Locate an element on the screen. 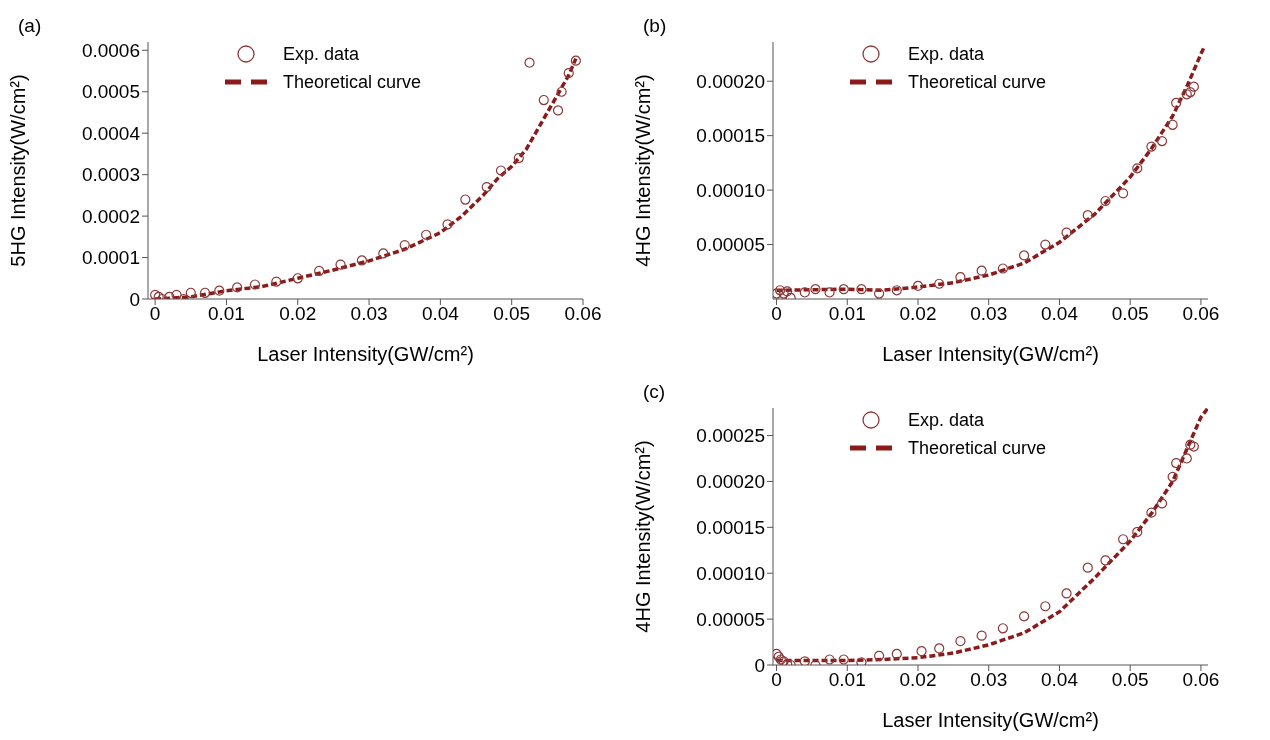 The image size is (1270, 740). y-tick-label: 0.00010 is located at coordinates (730, 573).